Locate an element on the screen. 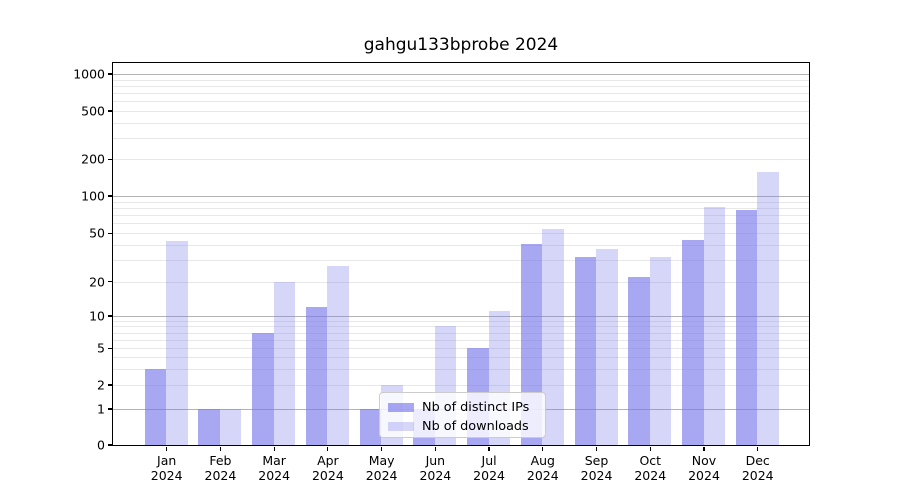 The height and width of the screenshot is (500, 900). axis-spine-right is located at coordinates (810, 254).